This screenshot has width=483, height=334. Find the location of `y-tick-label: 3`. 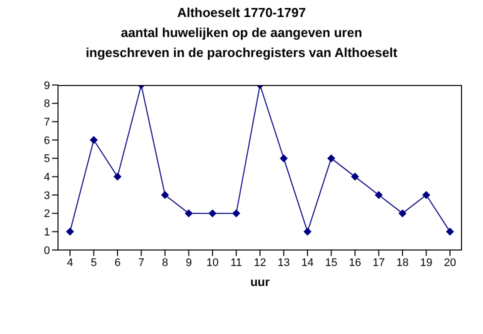

y-tick-label: 3 is located at coordinates (47, 196).